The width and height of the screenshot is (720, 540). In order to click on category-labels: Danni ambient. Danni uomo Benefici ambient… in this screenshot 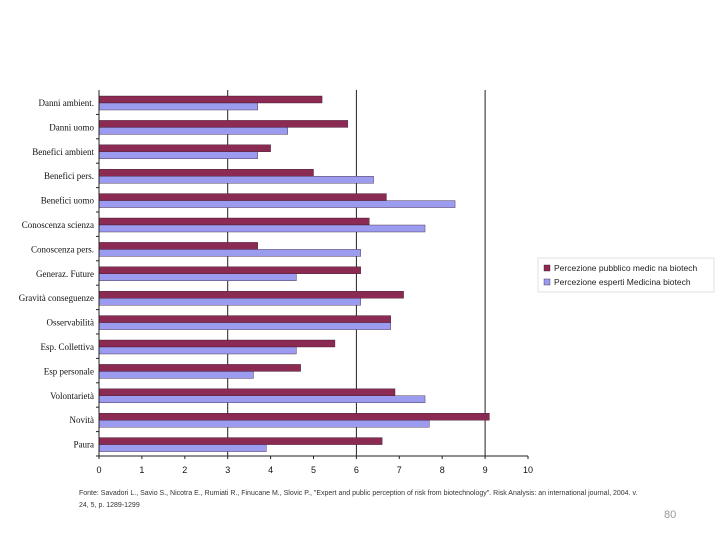, I will do `click(57, 274)`.